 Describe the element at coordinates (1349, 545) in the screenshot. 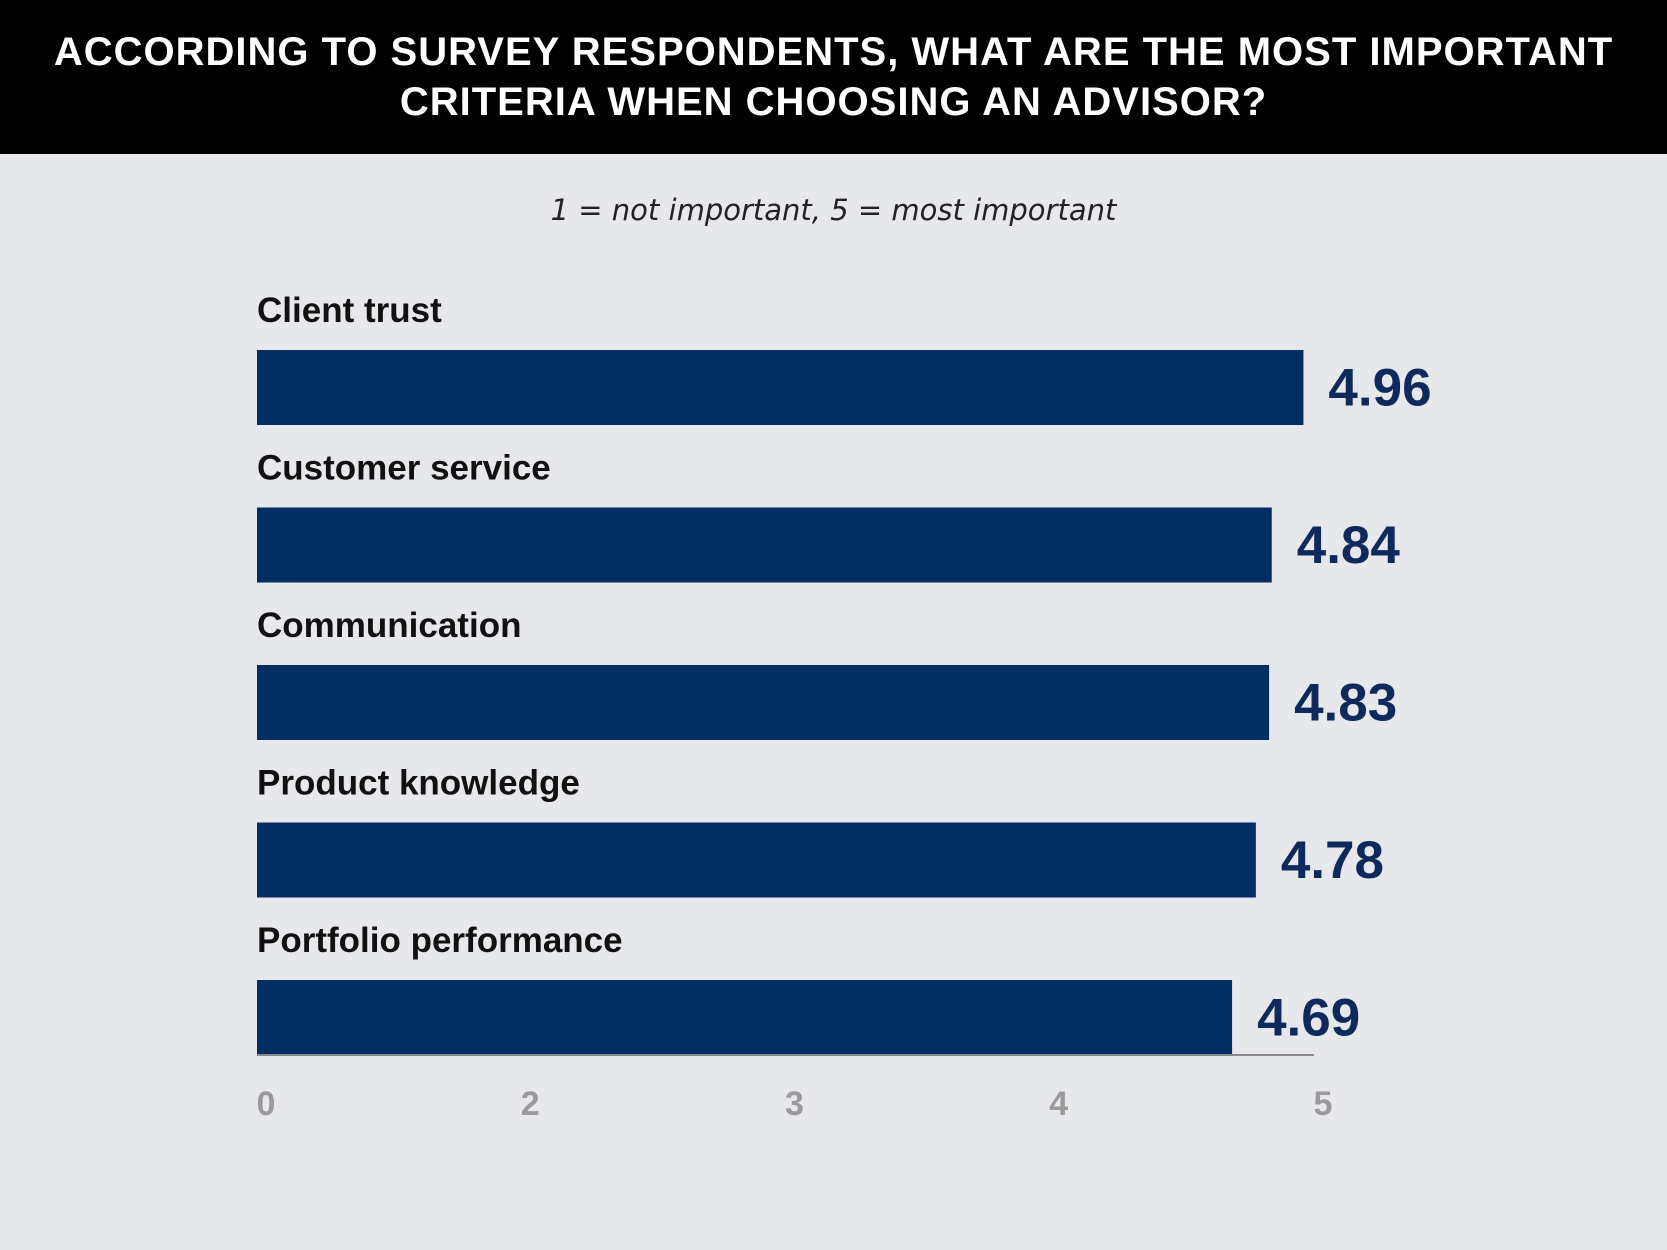

I see `value-label-customer-service: 4.84` at that location.